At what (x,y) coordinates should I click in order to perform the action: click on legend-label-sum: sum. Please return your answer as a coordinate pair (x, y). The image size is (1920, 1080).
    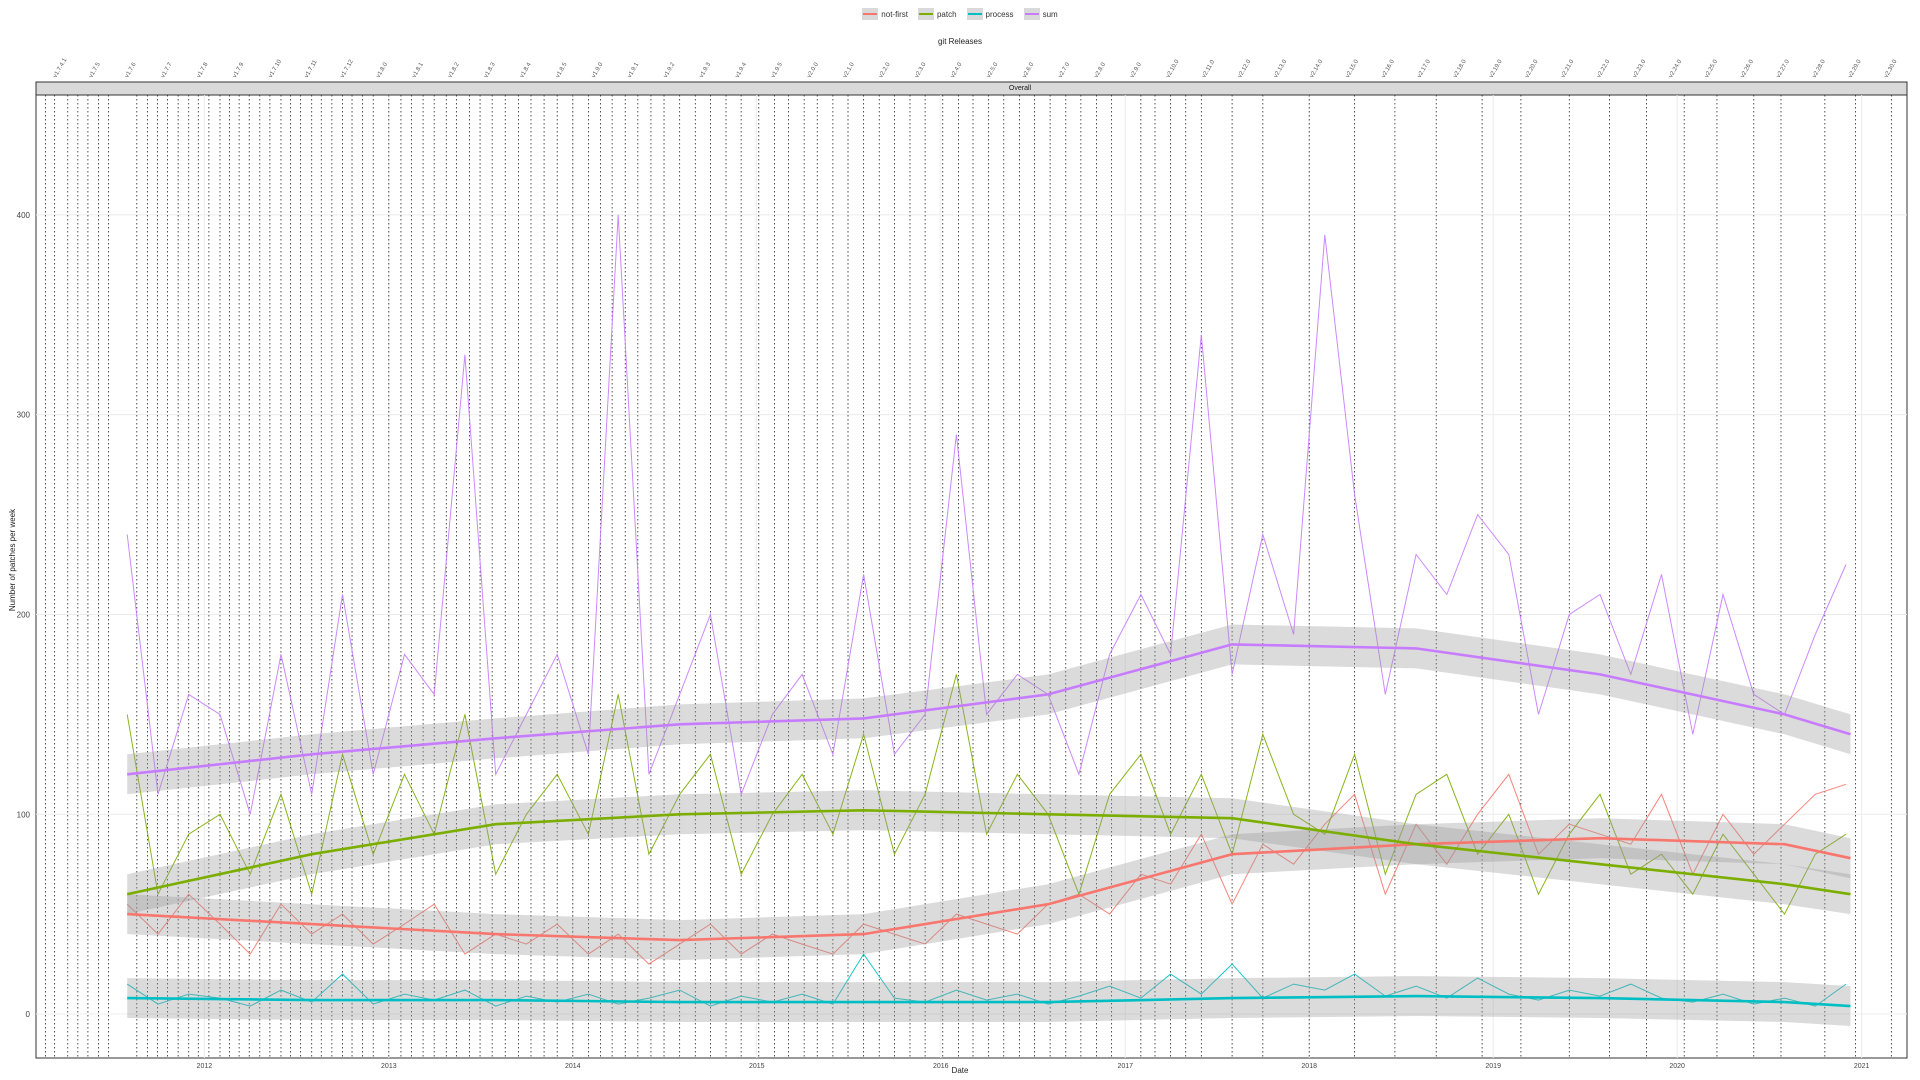
    Looking at the image, I should click on (1050, 14).